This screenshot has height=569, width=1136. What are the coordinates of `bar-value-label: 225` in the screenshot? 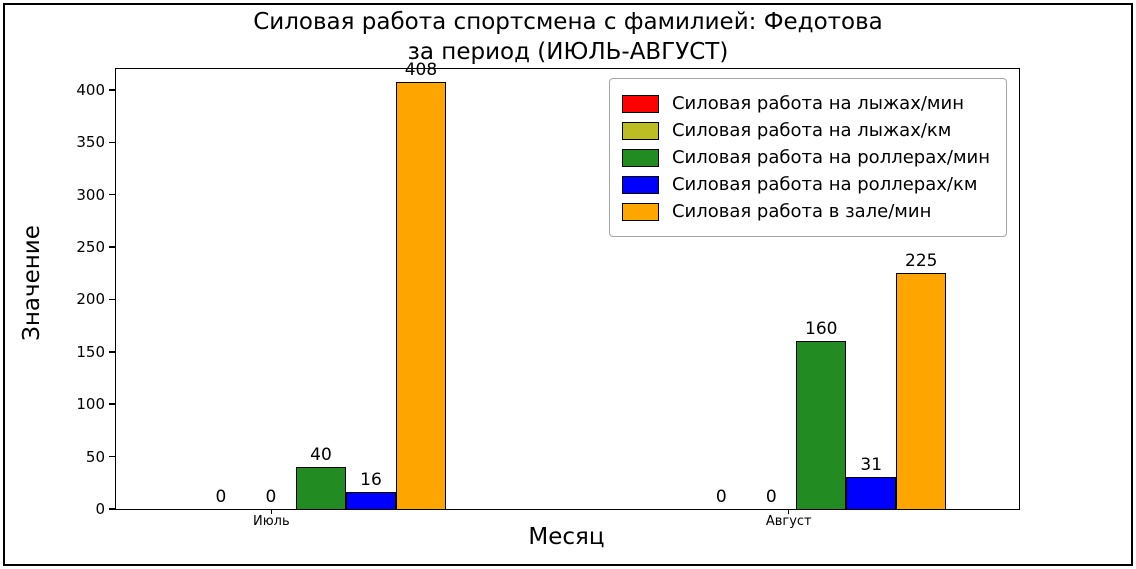 It's located at (921, 261).